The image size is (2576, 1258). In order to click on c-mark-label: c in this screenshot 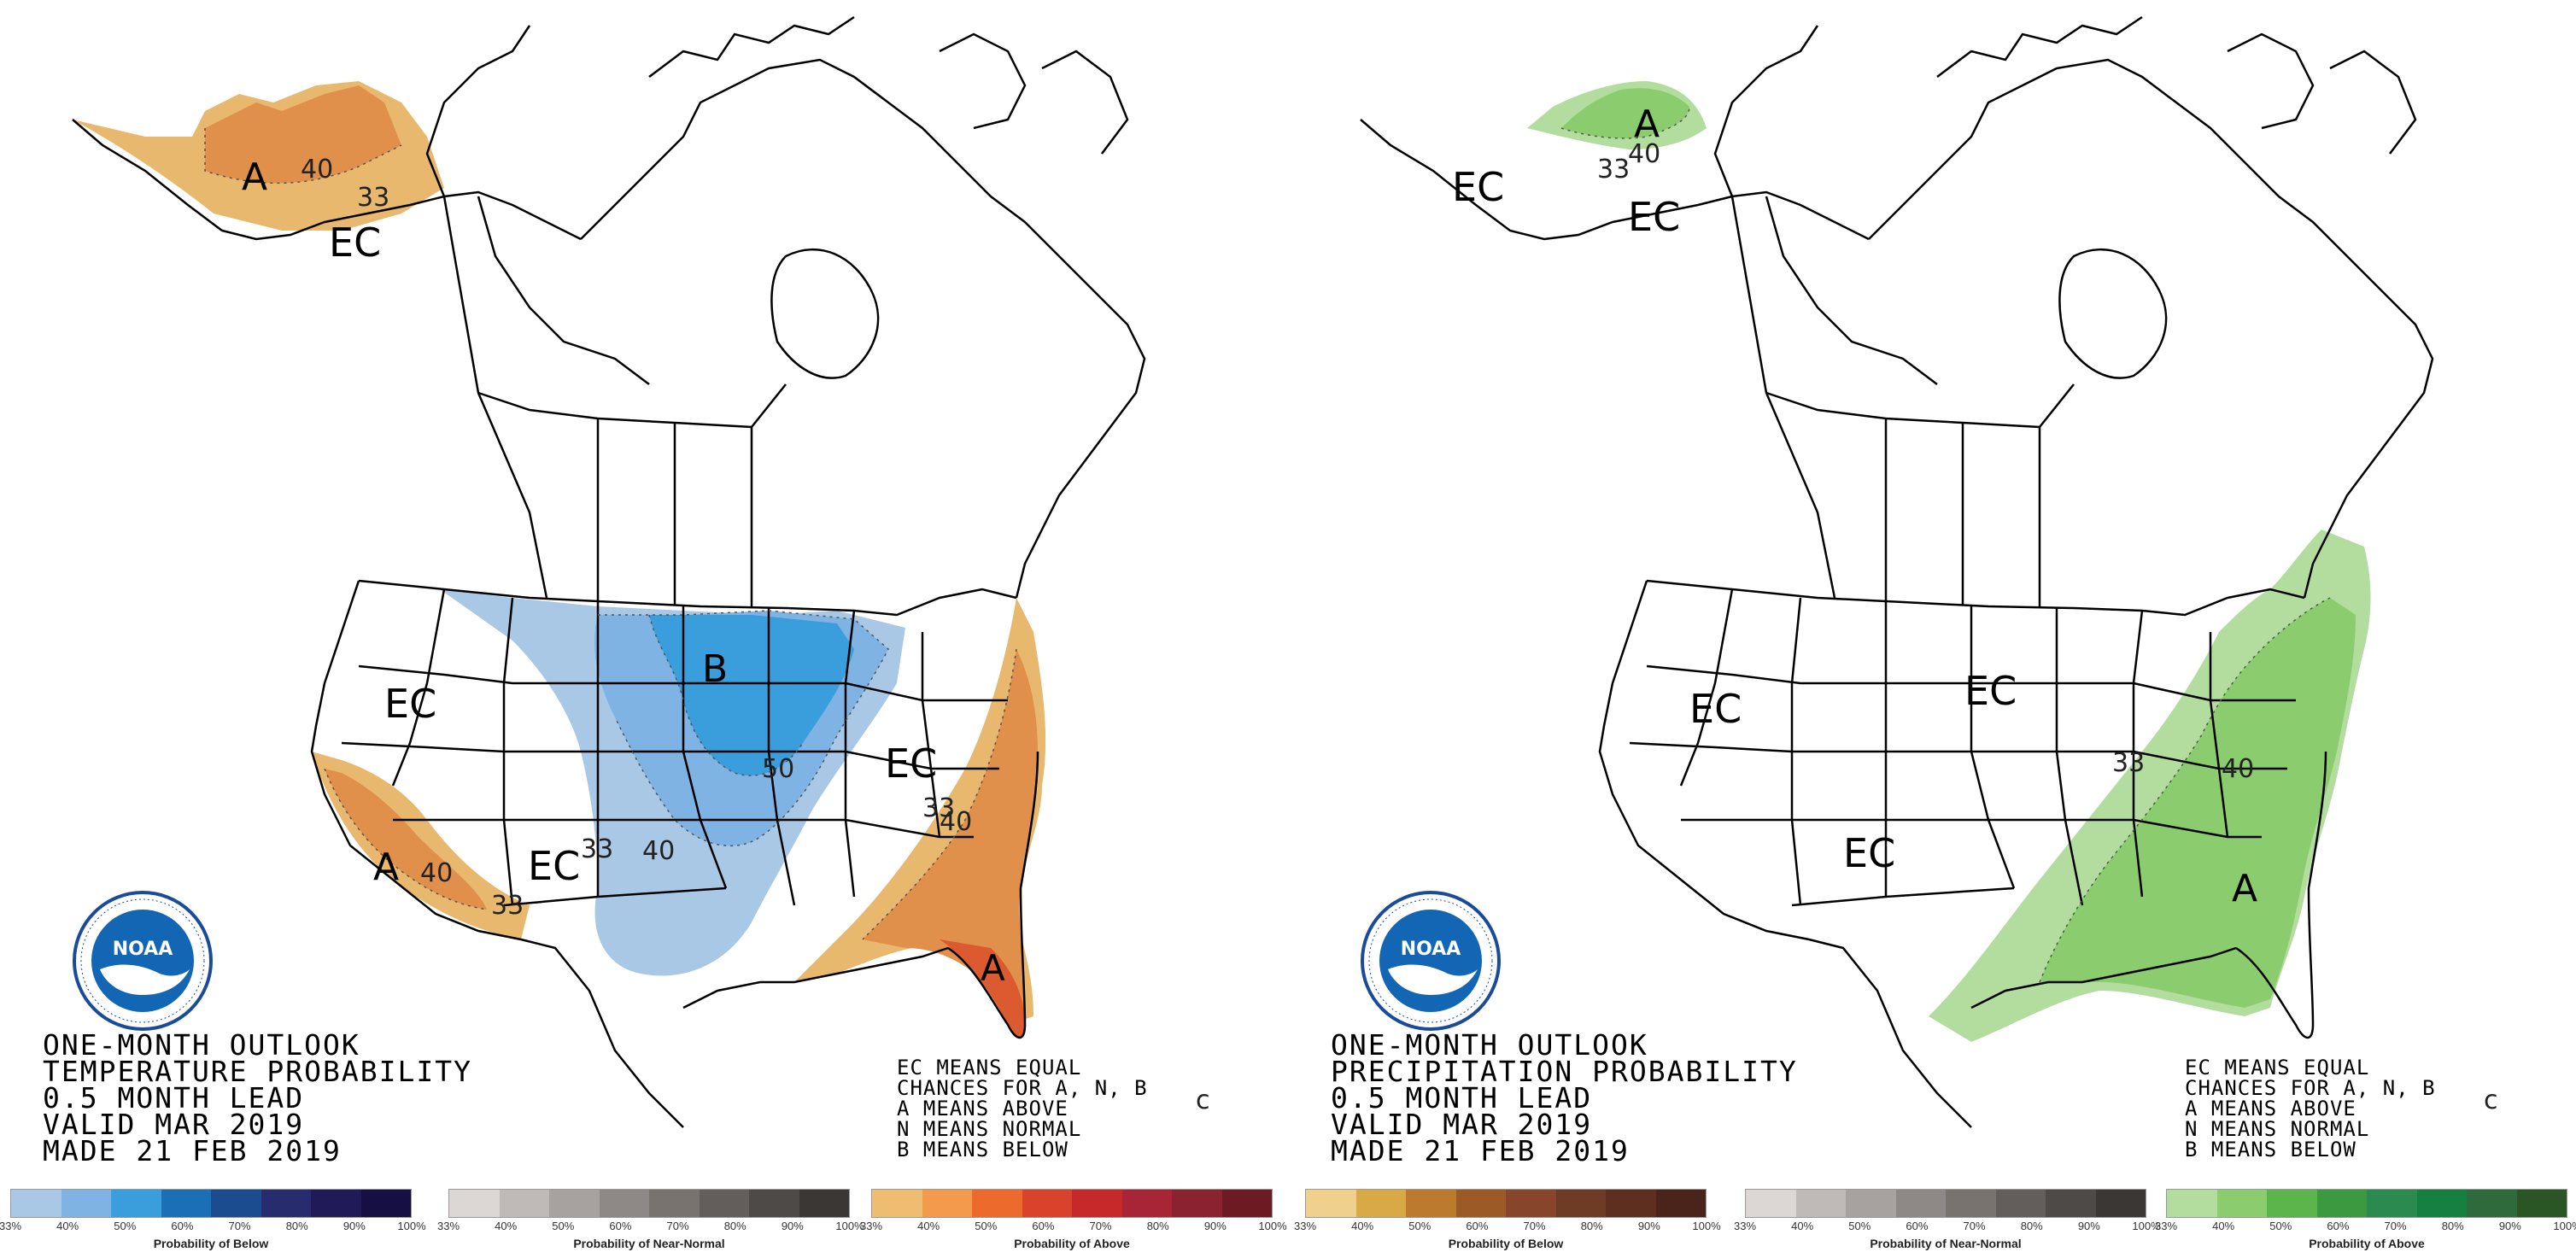, I will do `click(1203, 1100)`.